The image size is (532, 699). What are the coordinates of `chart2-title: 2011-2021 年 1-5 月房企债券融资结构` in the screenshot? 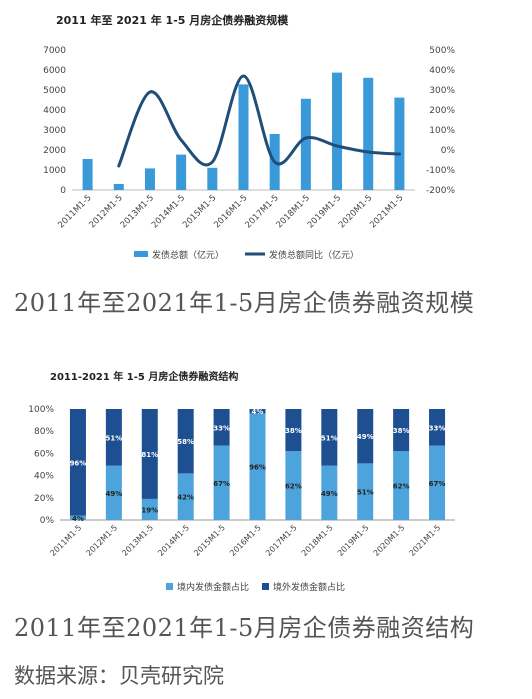 It's located at (144, 376).